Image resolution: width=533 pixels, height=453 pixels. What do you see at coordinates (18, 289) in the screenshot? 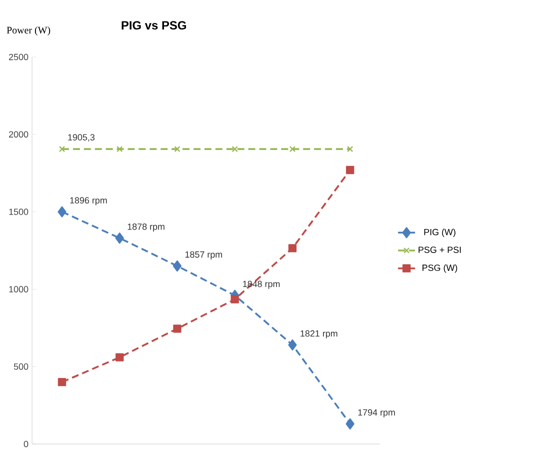
I see `y-tick-label: 1000` at bounding box center [18, 289].